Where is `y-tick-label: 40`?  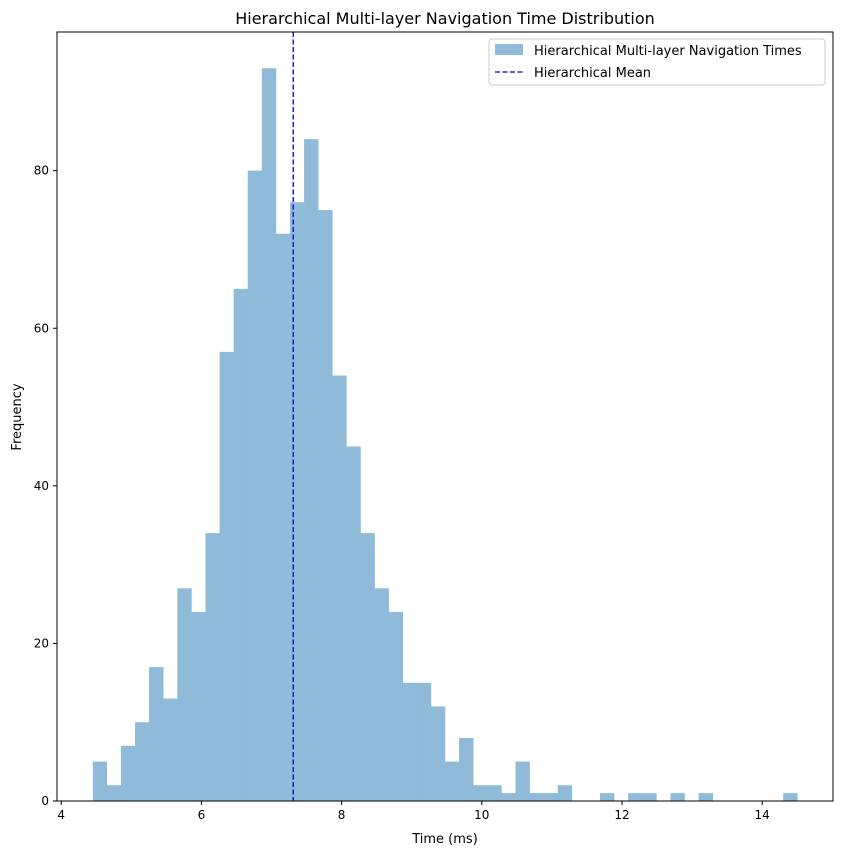 y-tick-label: 40 is located at coordinates (41, 486).